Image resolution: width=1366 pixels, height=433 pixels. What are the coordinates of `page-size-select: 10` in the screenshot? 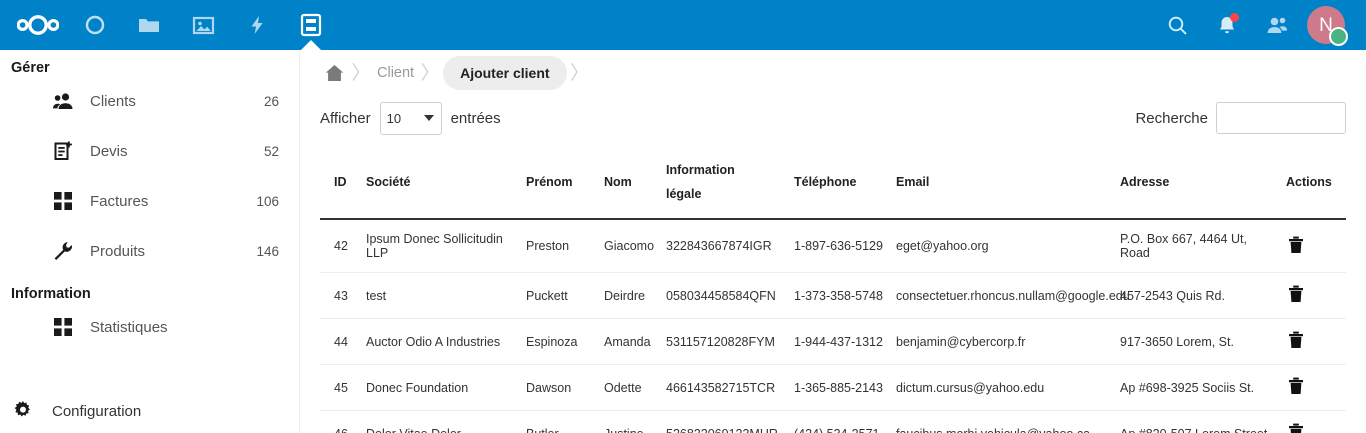 It's located at (410, 118).